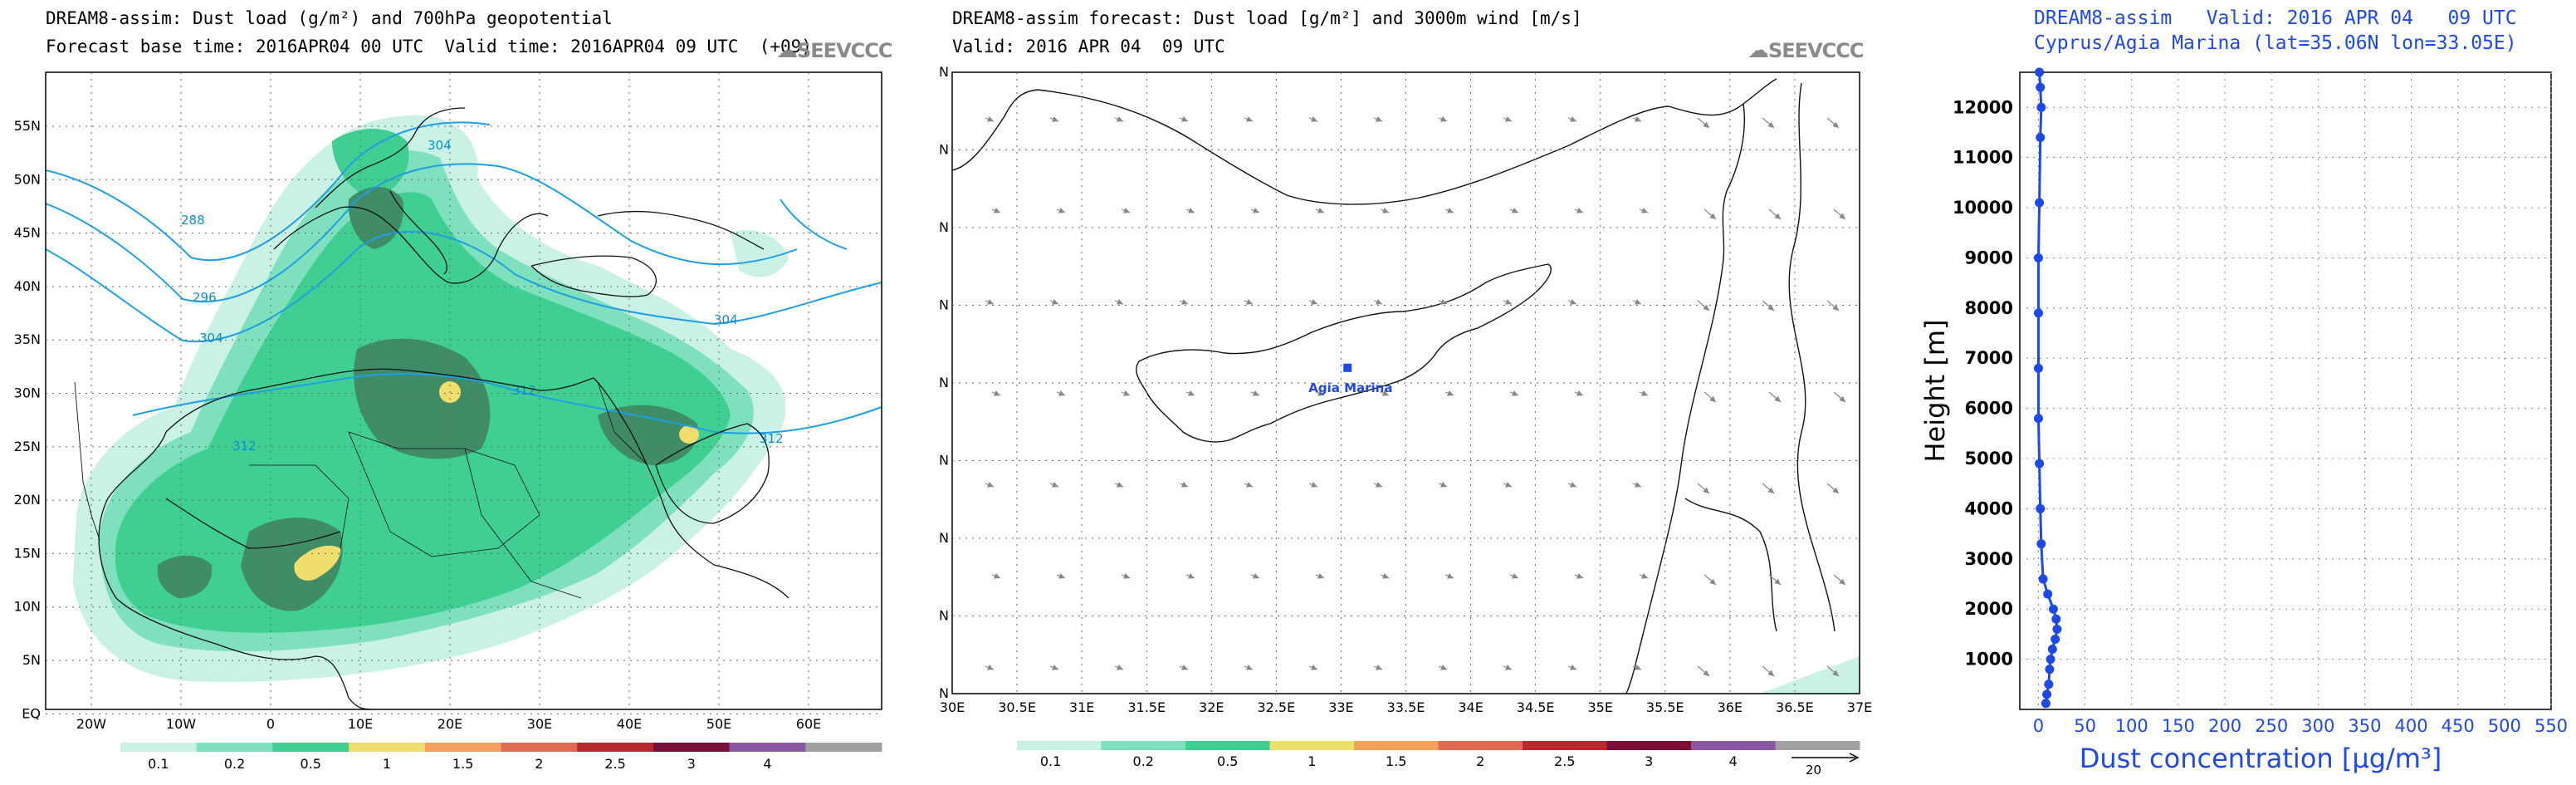 The width and height of the screenshot is (2576, 785). I want to click on svg-text: 3, so click(1649, 761).